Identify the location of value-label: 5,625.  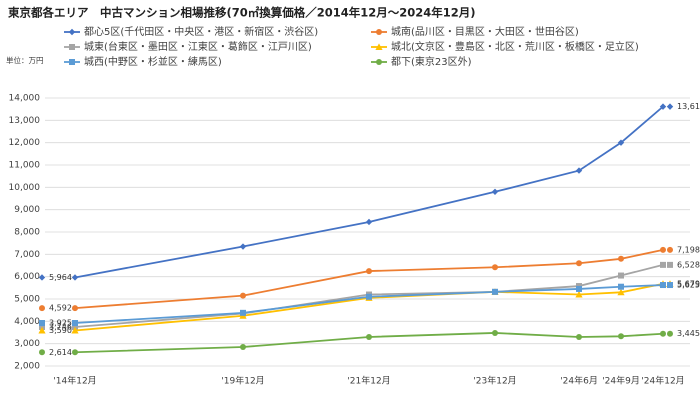
(688, 285).